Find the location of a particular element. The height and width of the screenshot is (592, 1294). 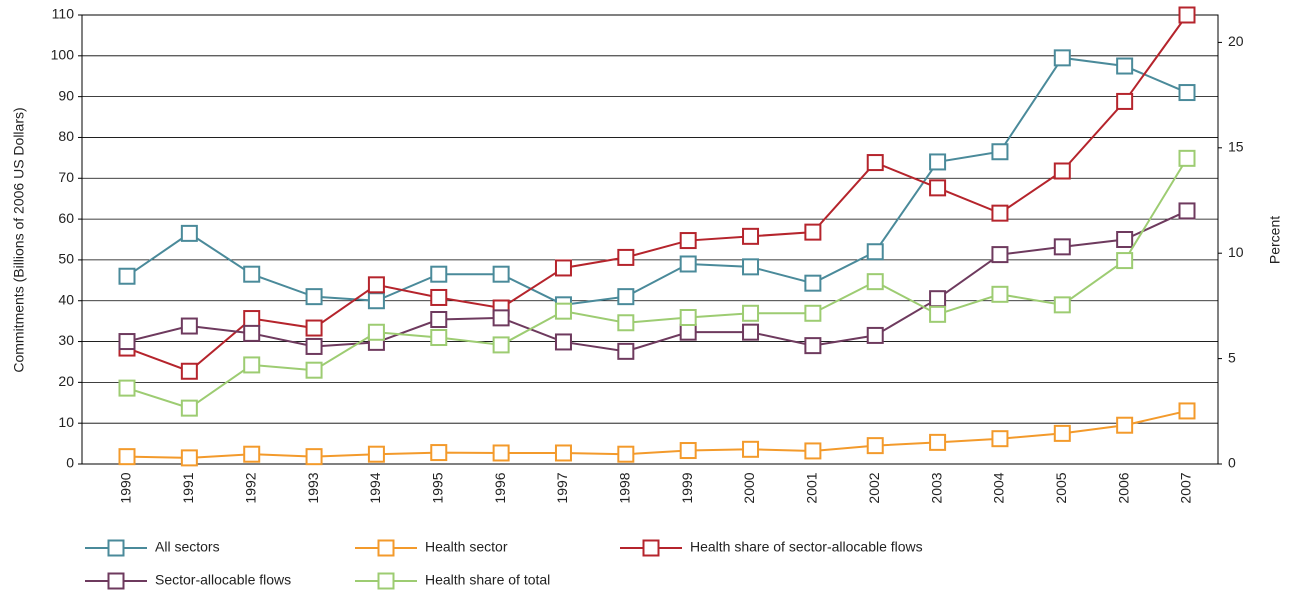

legend-label: Health sector is located at coordinates (466, 547).